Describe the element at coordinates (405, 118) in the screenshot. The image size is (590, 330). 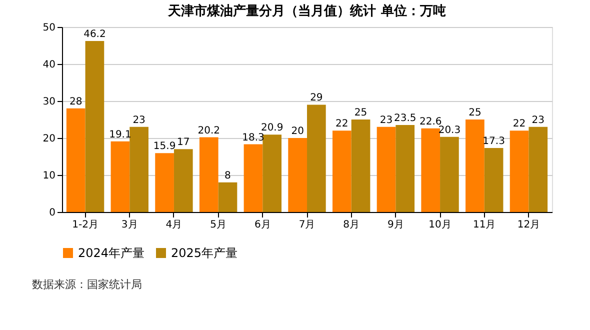
I see `data-label: 23.5` at that location.